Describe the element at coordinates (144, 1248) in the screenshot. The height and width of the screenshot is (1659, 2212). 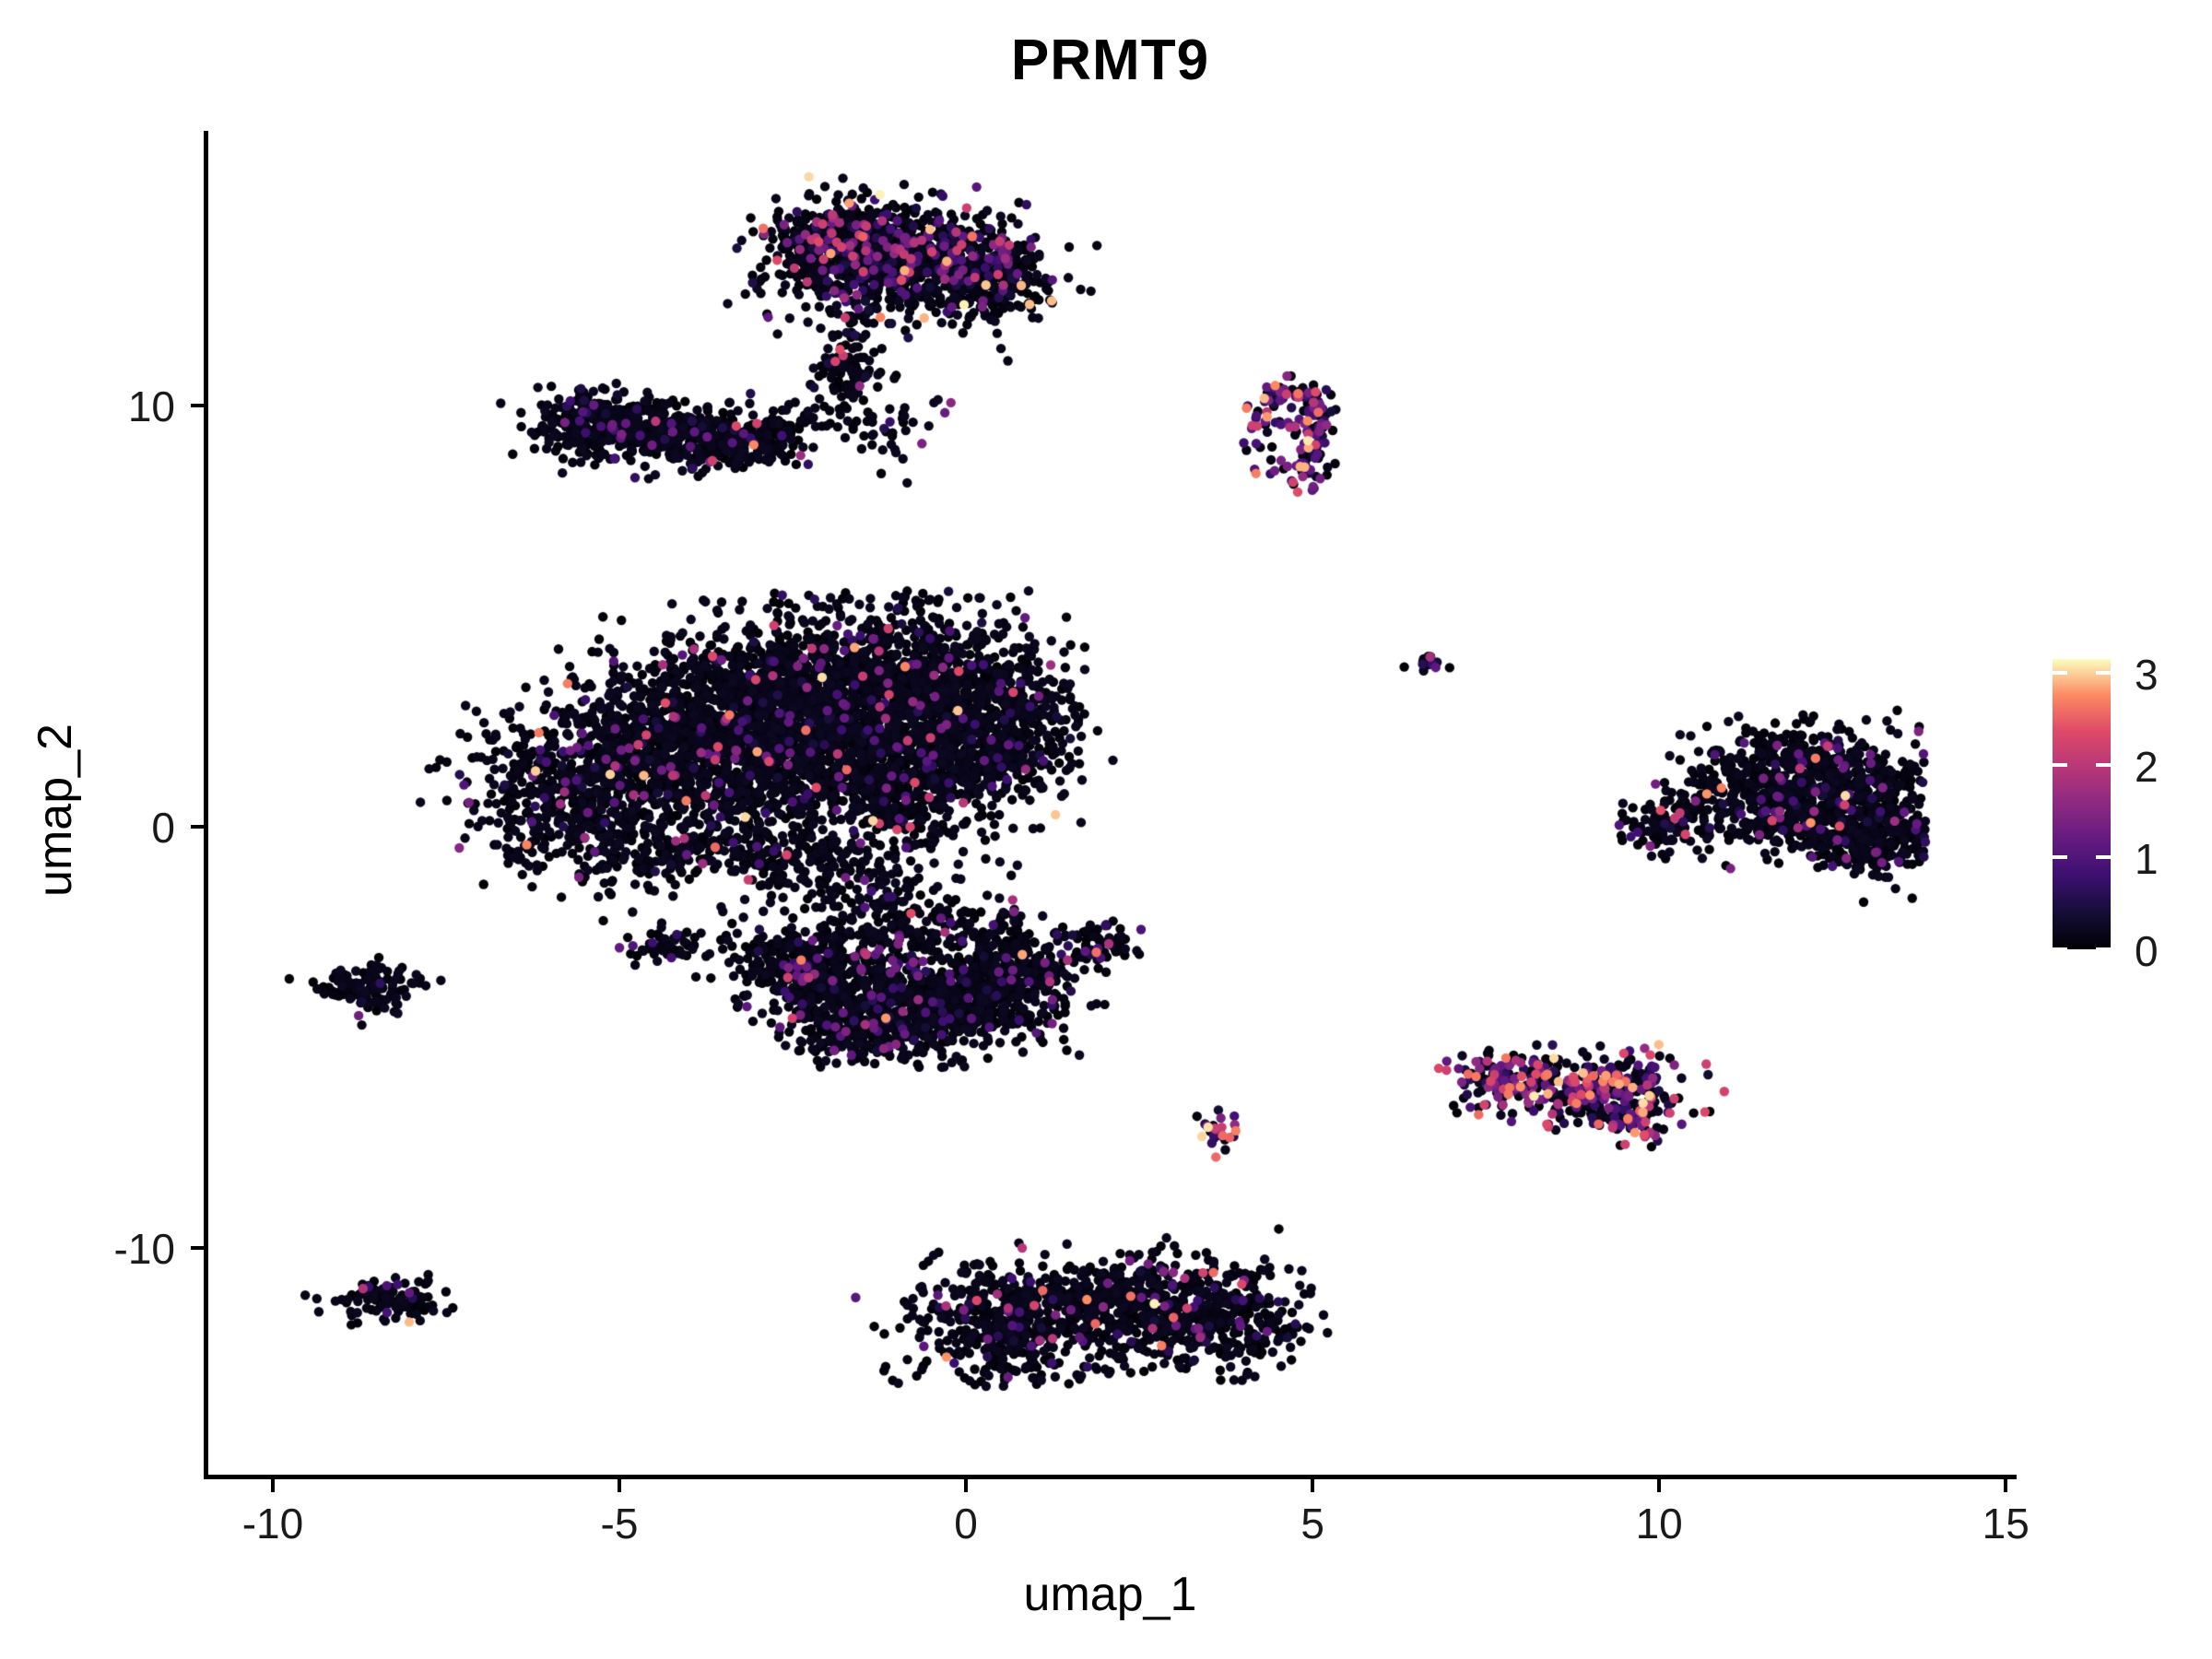
I see `y-tick-label: -10` at that location.